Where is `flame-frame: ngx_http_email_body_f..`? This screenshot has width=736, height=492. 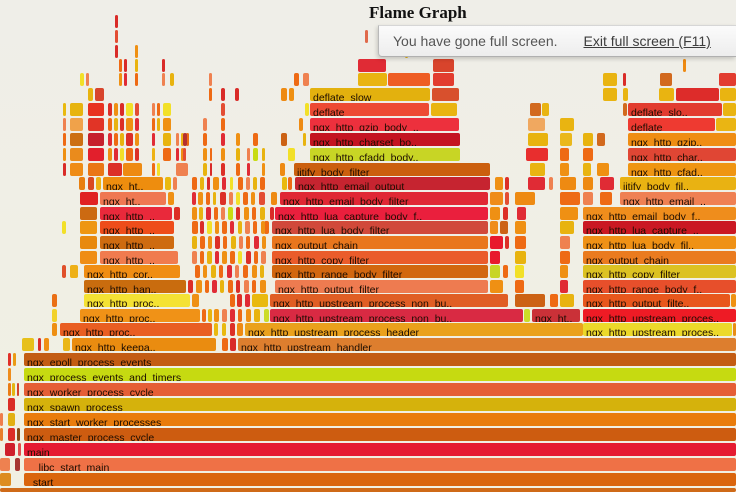
flame-frame: ngx_http_email_body_f.. is located at coordinates (659, 213).